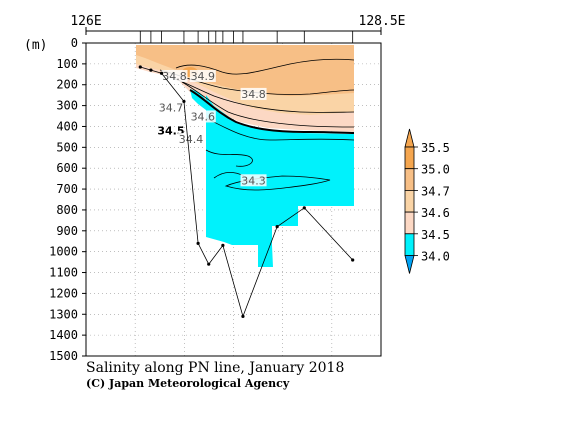 Image resolution: width=570 pixels, height=423 pixels. Describe the element at coordinates (67, 126) in the screenshot. I see `y-tick-label: 400` at that location.